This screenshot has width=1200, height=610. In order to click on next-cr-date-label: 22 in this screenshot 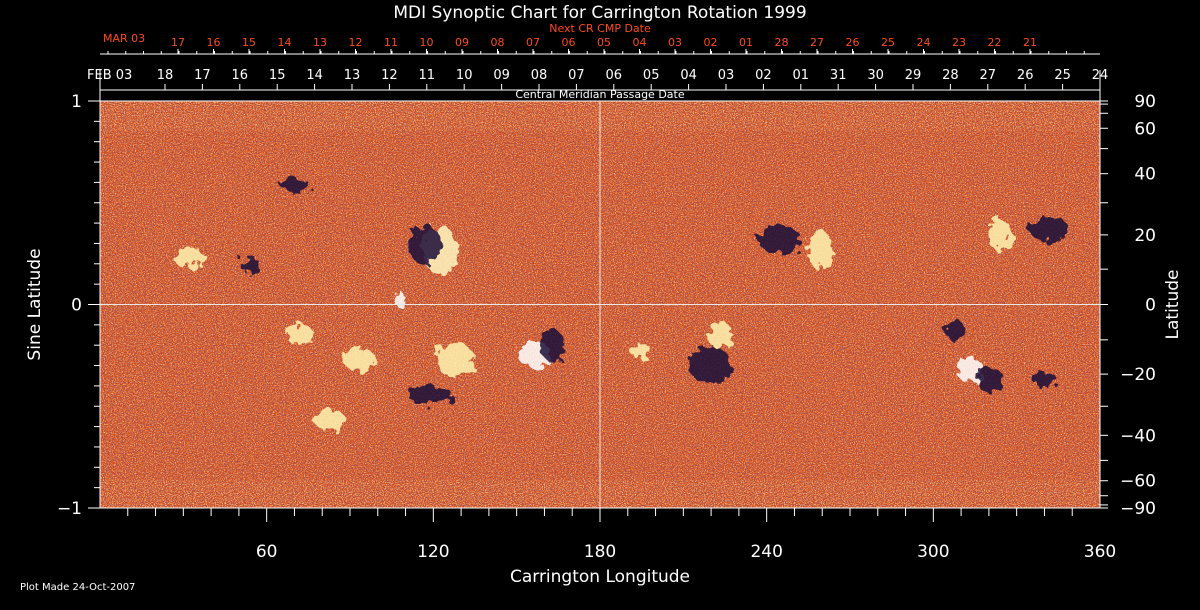, I will do `click(995, 42)`.